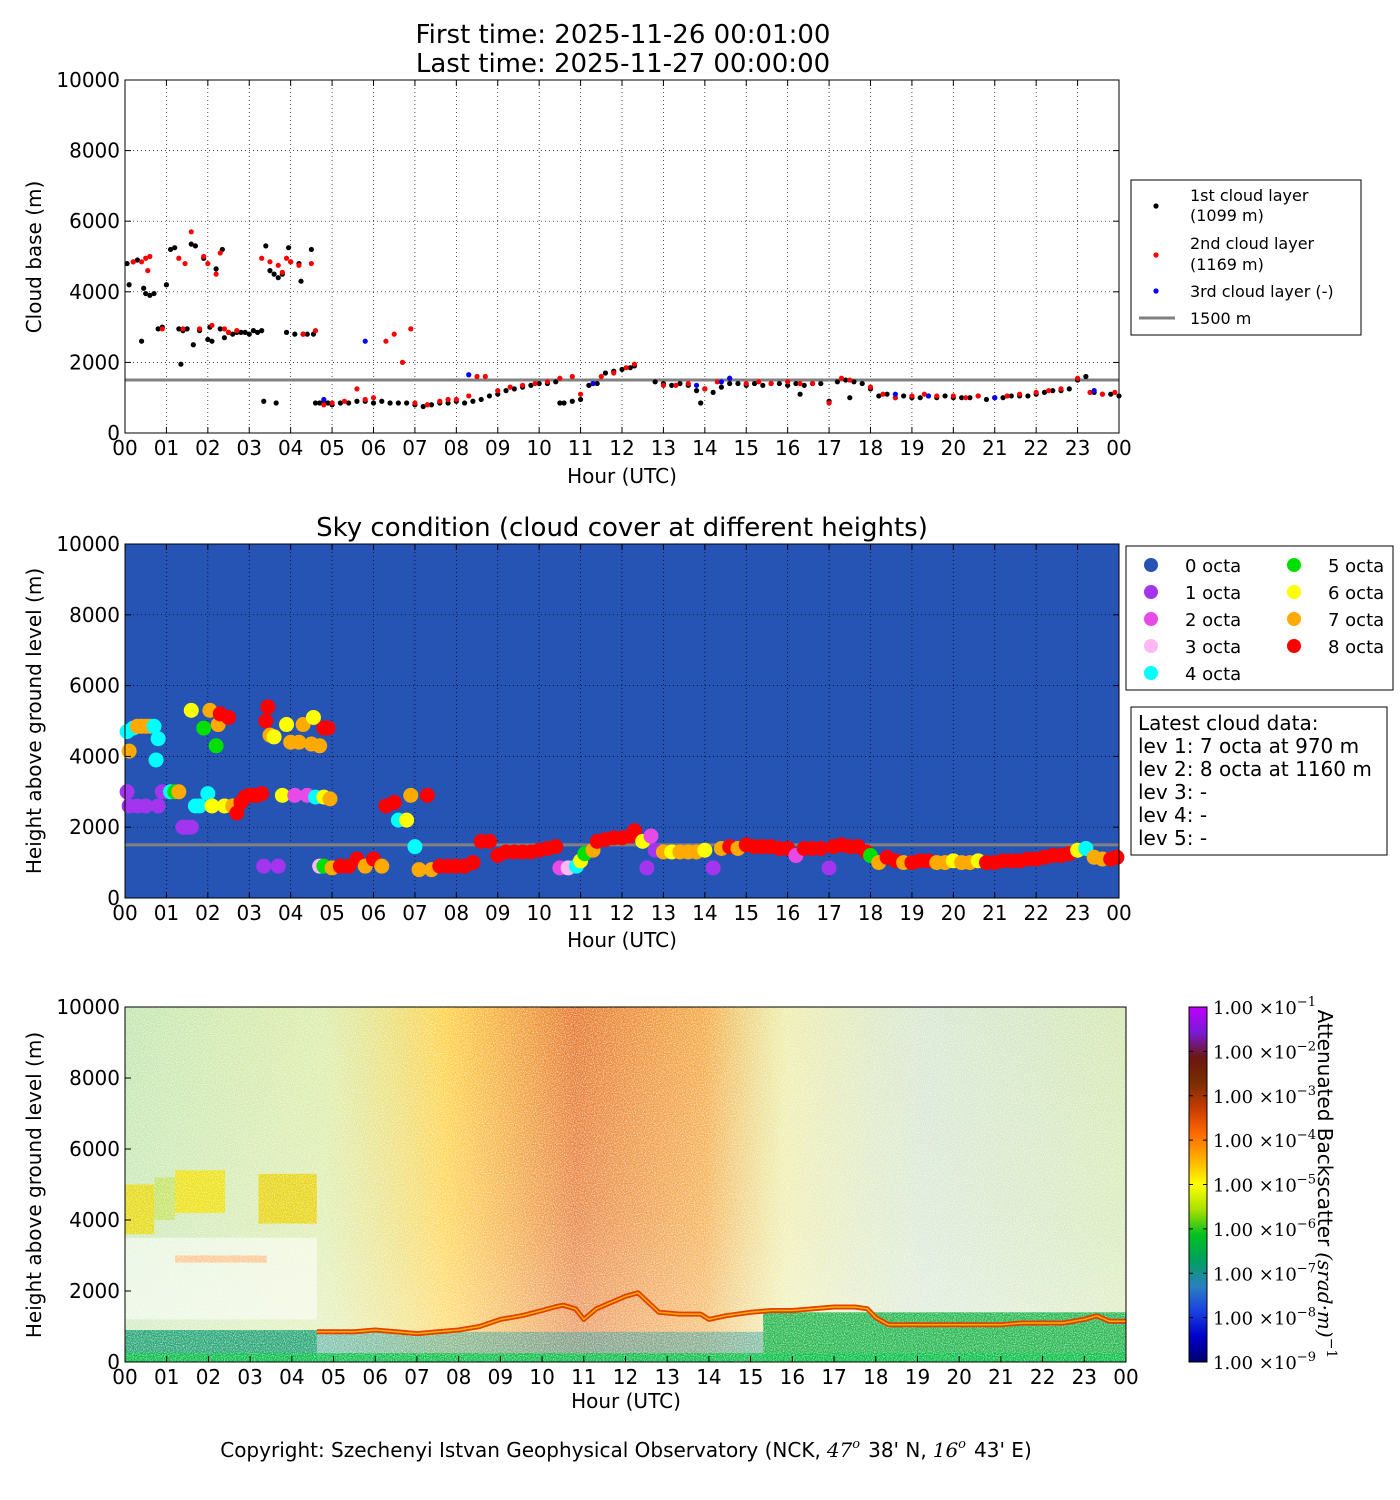 The width and height of the screenshot is (1400, 1500). Describe the element at coordinates (897, 1450) in the screenshot. I see `lat-min: 38' N,` at that location.